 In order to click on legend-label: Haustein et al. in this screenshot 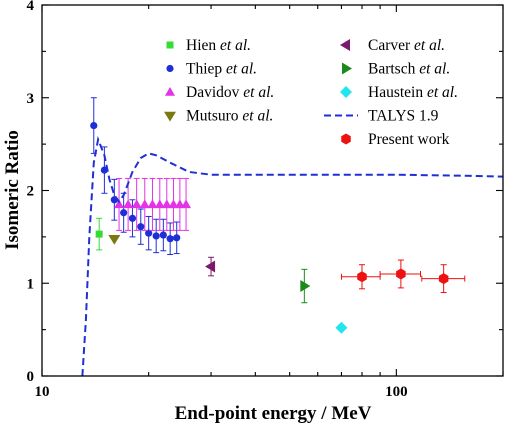, I will do `click(413, 92)`.